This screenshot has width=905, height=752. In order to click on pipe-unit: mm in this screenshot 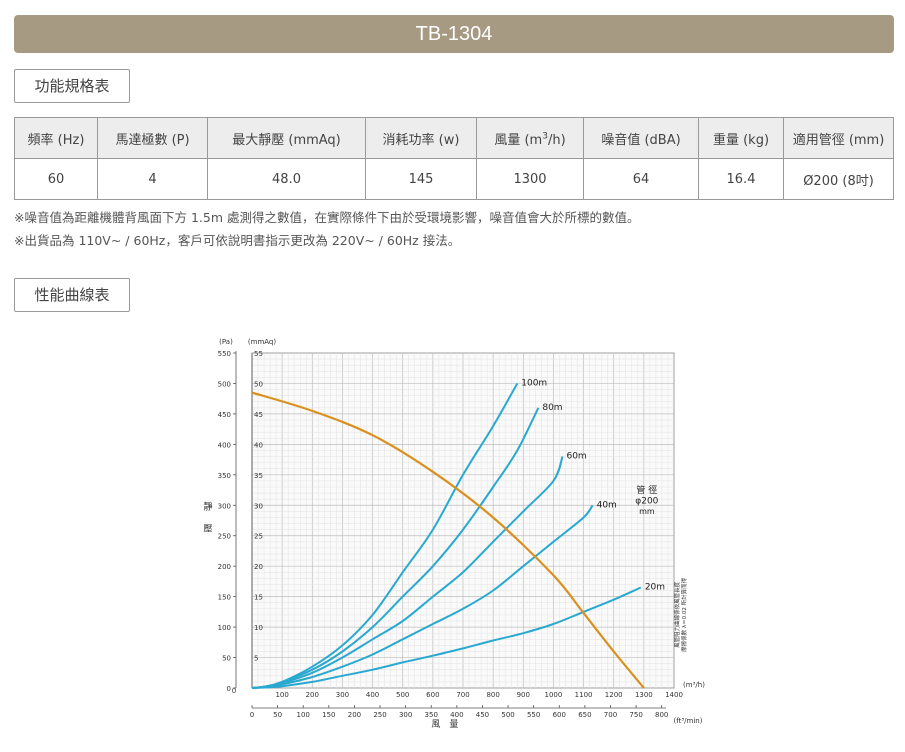, I will do `click(647, 511)`.